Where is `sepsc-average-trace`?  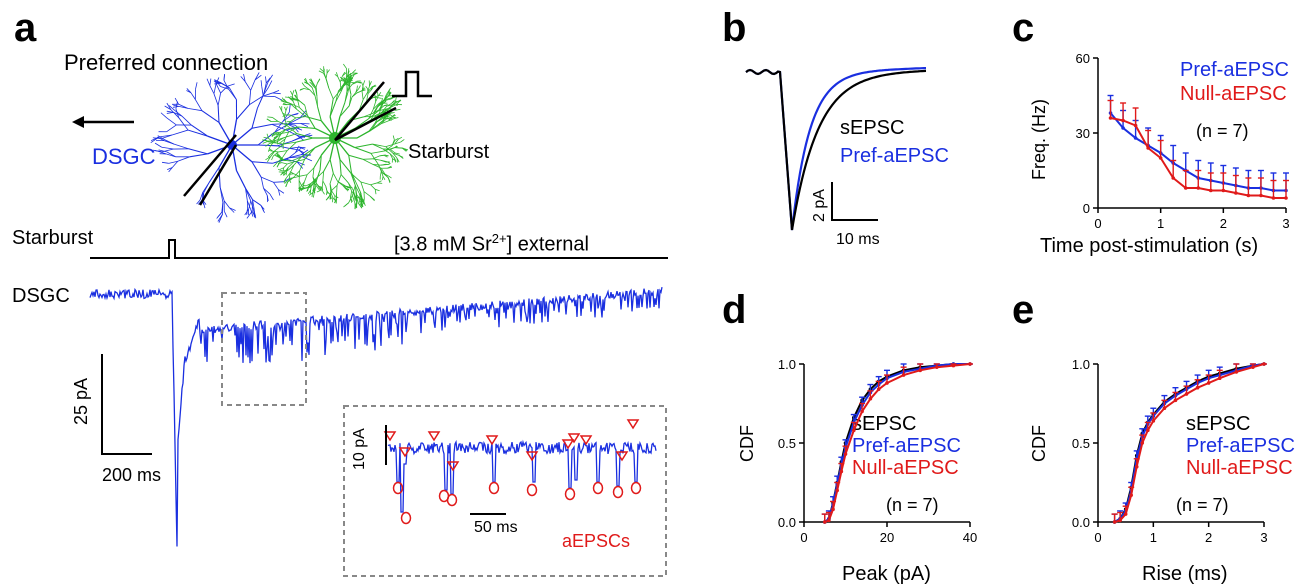
sepsc-average-trace is located at coordinates (836, 149).